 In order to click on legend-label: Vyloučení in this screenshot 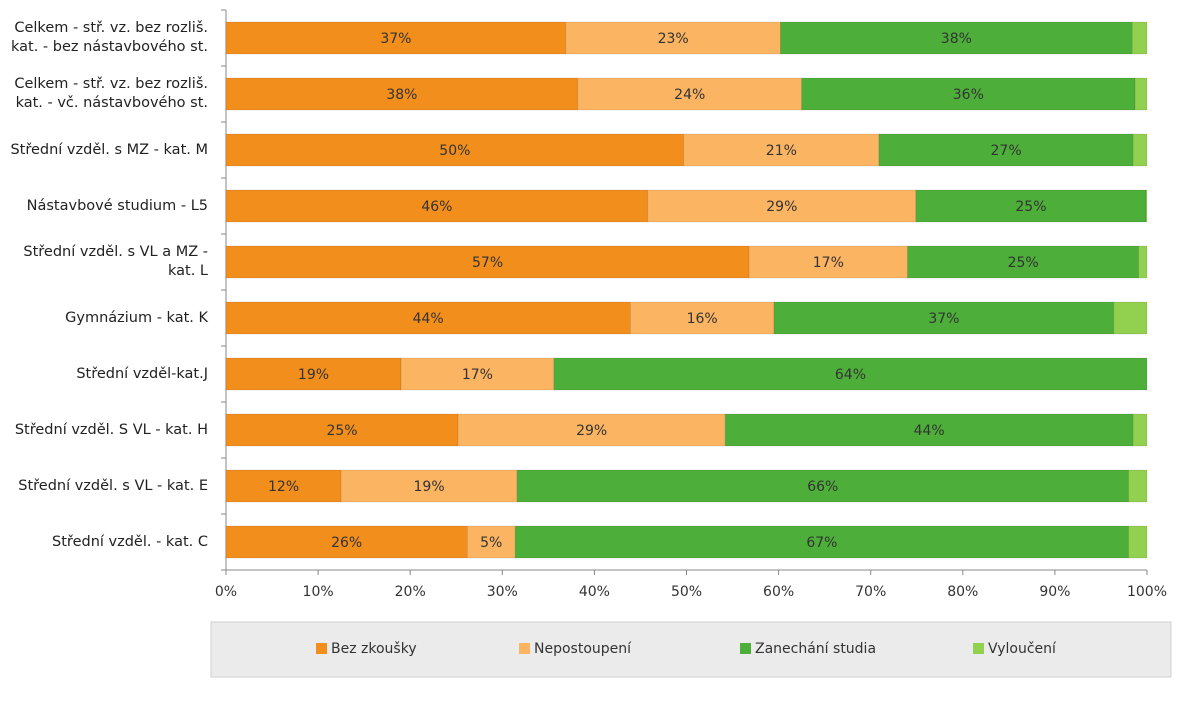, I will do `click(1022, 649)`.